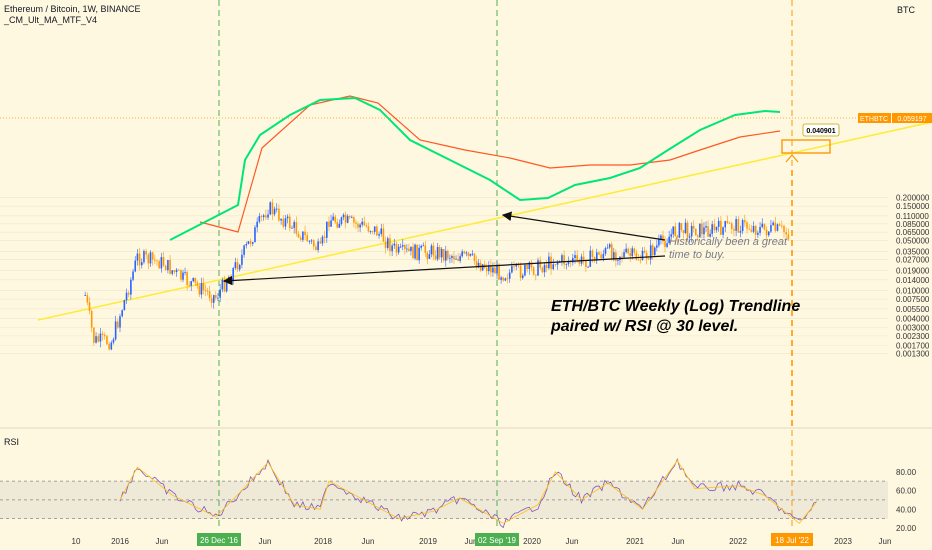 The height and width of the screenshot is (550, 932). What do you see at coordinates (323, 541) in the screenshot?
I see `time-tick-label: 2018` at bounding box center [323, 541].